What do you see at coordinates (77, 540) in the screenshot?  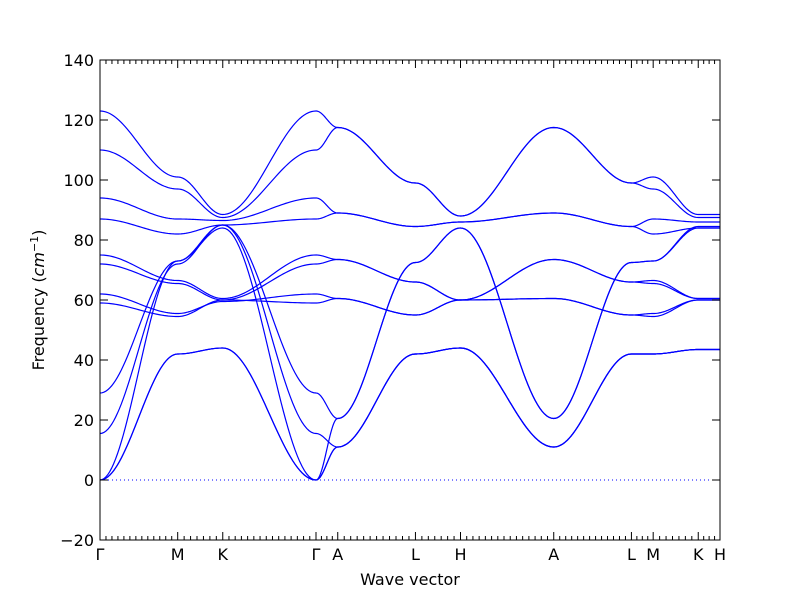 I see `y-tick-label: −20` at bounding box center [77, 540].